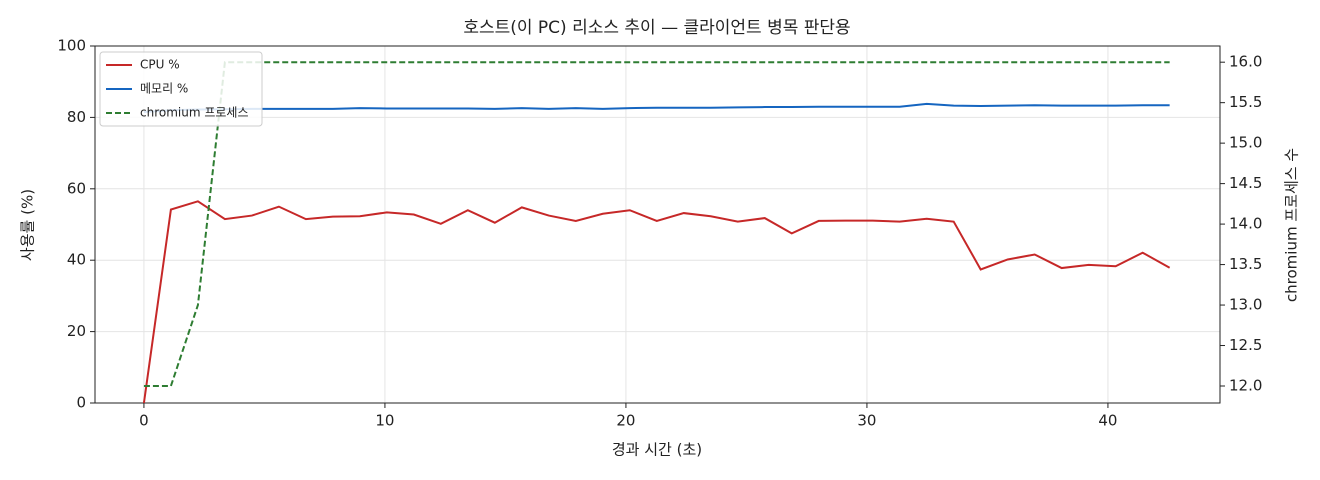  What do you see at coordinates (1107, 421) in the screenshot?
I see `x-tick-label: 40` at bounding box center [1107, 421].